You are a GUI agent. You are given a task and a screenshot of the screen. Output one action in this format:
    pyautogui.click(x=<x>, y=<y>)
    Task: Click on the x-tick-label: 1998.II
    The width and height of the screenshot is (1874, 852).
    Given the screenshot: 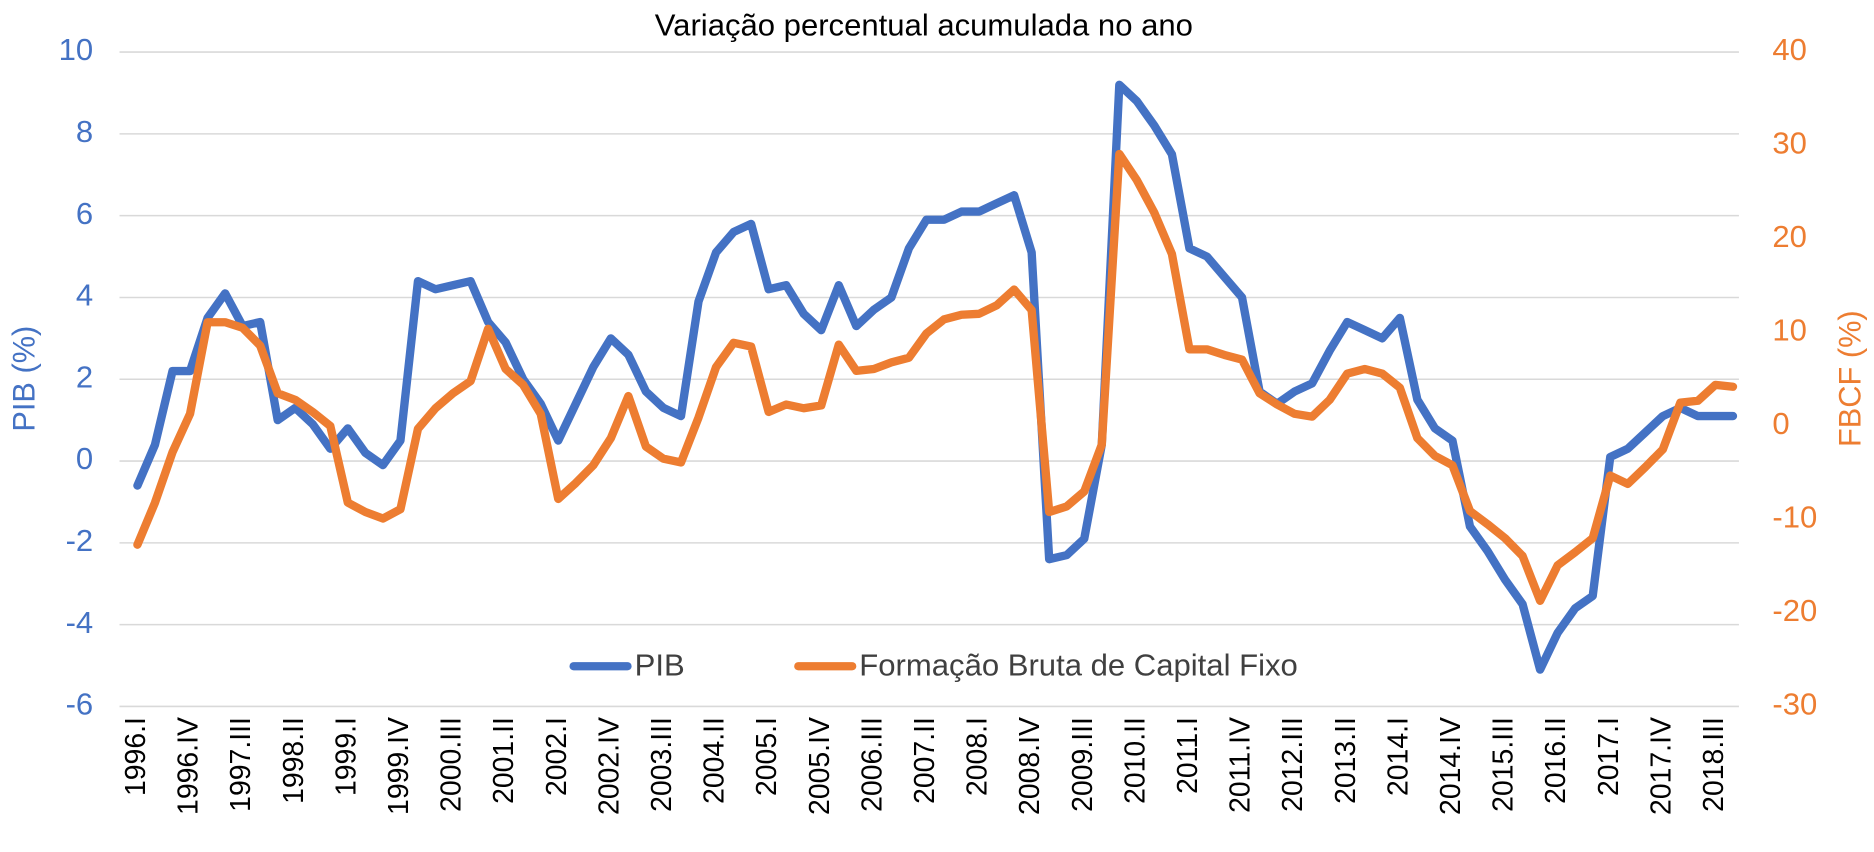 What is the action you would take?
    pyautogui.click(x=294, y=760)
    